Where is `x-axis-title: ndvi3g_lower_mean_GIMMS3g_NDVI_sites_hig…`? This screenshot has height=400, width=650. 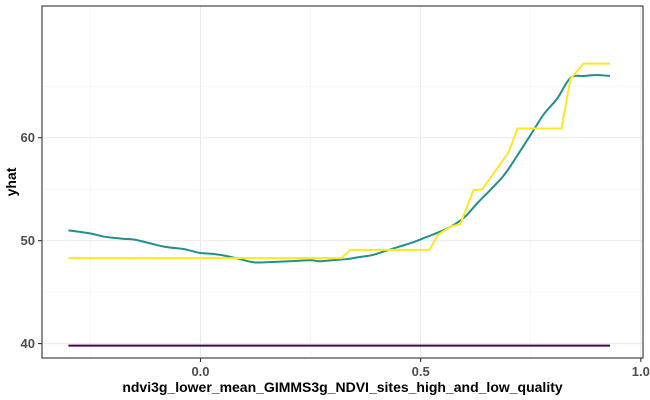
x-axis-title: ndvi3g_lower_mean_GIMMS3g_NDVI_sites_hig… is located at coordinates (342, 387).